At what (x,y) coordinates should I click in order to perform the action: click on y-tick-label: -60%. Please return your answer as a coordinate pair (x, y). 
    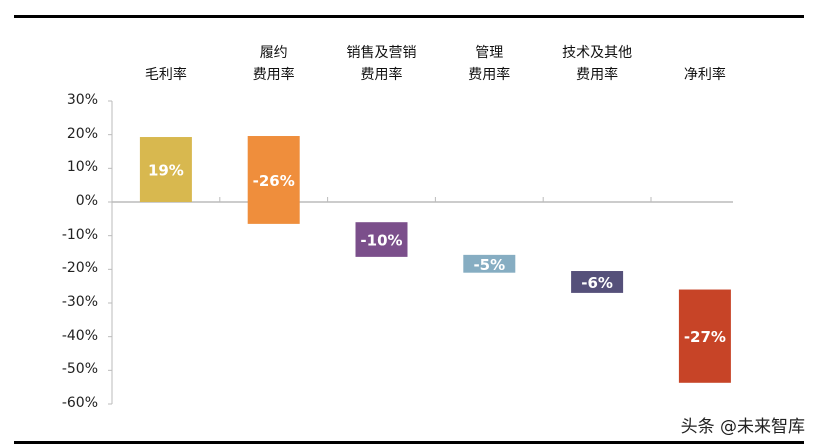
    Looking at the image, I should click on (79, 403).